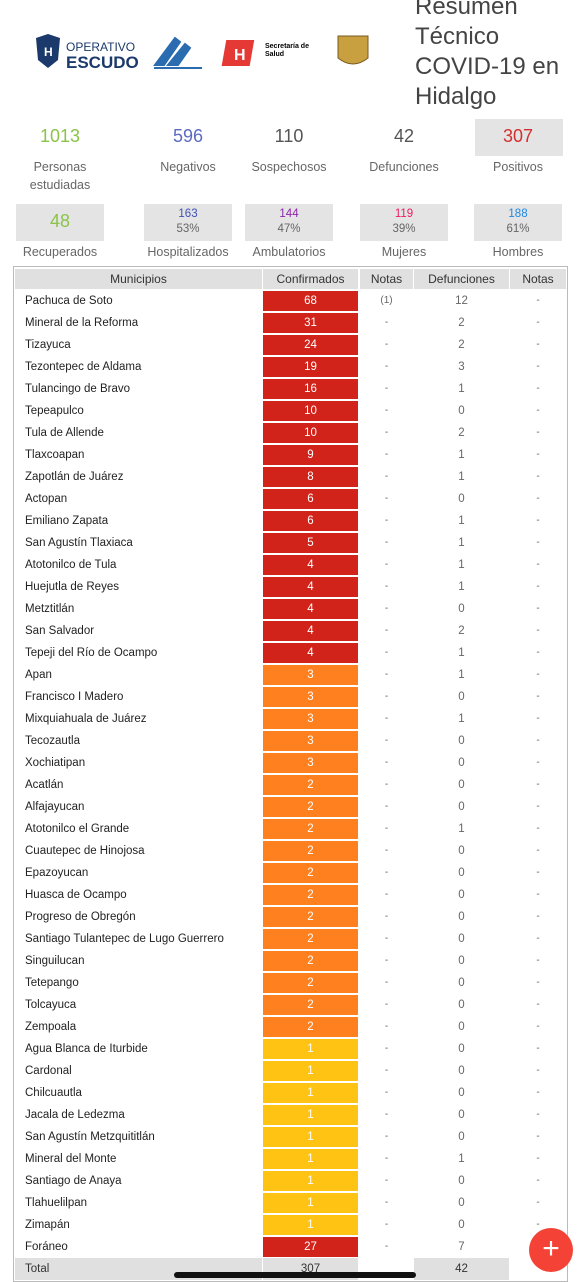 This screenshot has height=1282, width=582. I want to click on municipio: Mixquiahuala de Juárez, so click(86, 719).